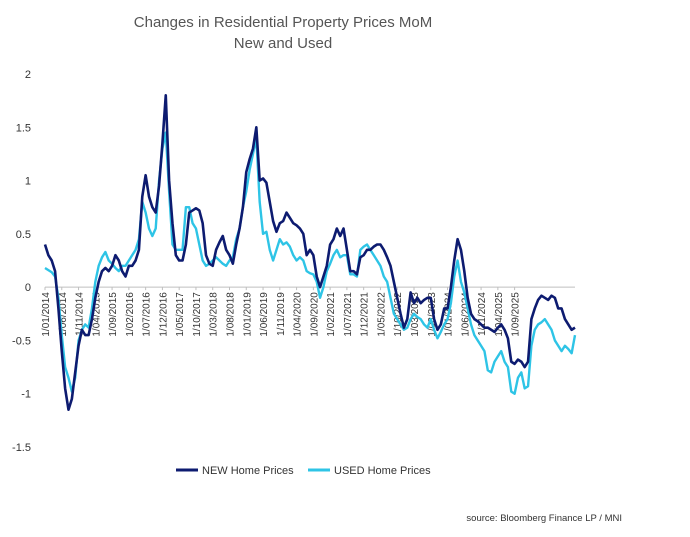  I want to click on x-tick-label: 1/04/2015, so click(96, 314).